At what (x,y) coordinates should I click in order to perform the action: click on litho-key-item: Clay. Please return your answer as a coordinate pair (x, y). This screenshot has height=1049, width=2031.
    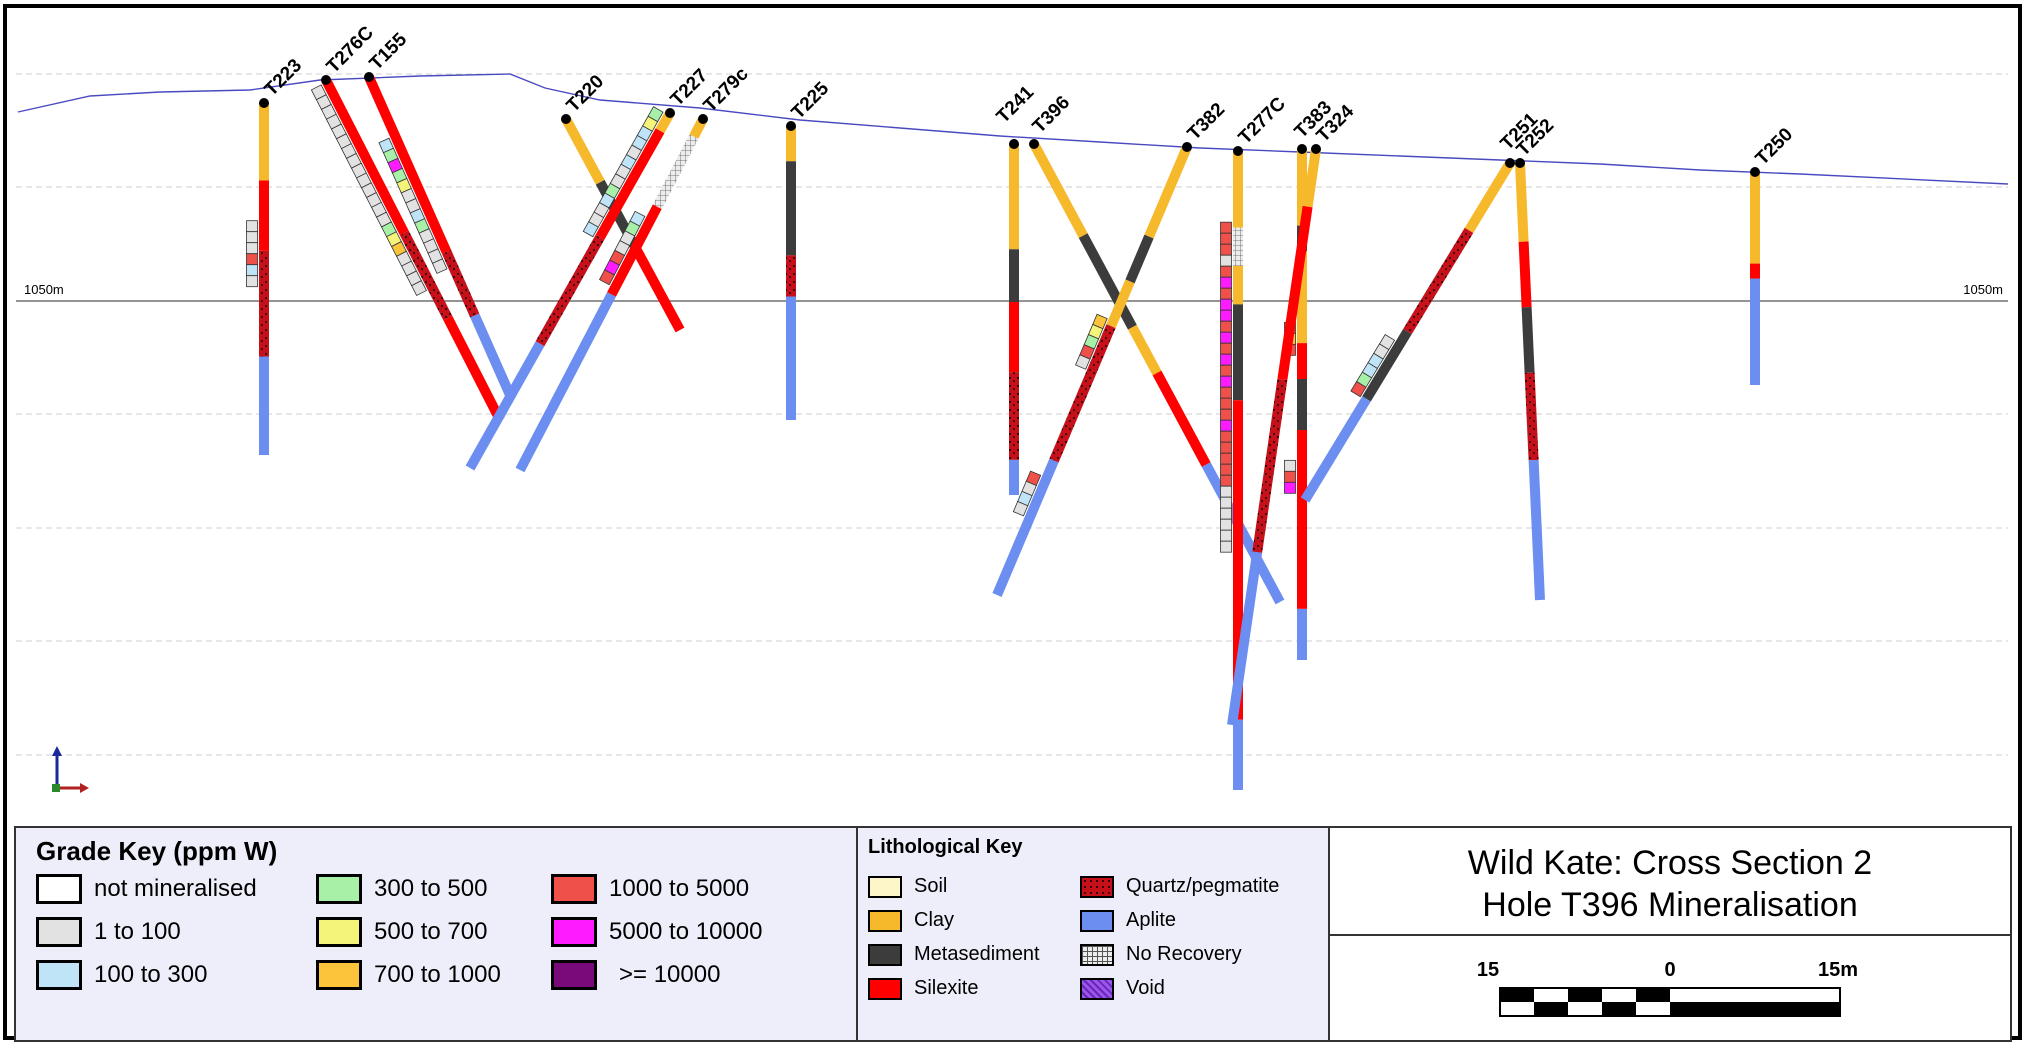
    Looking at the image, I should click on (911, 920).